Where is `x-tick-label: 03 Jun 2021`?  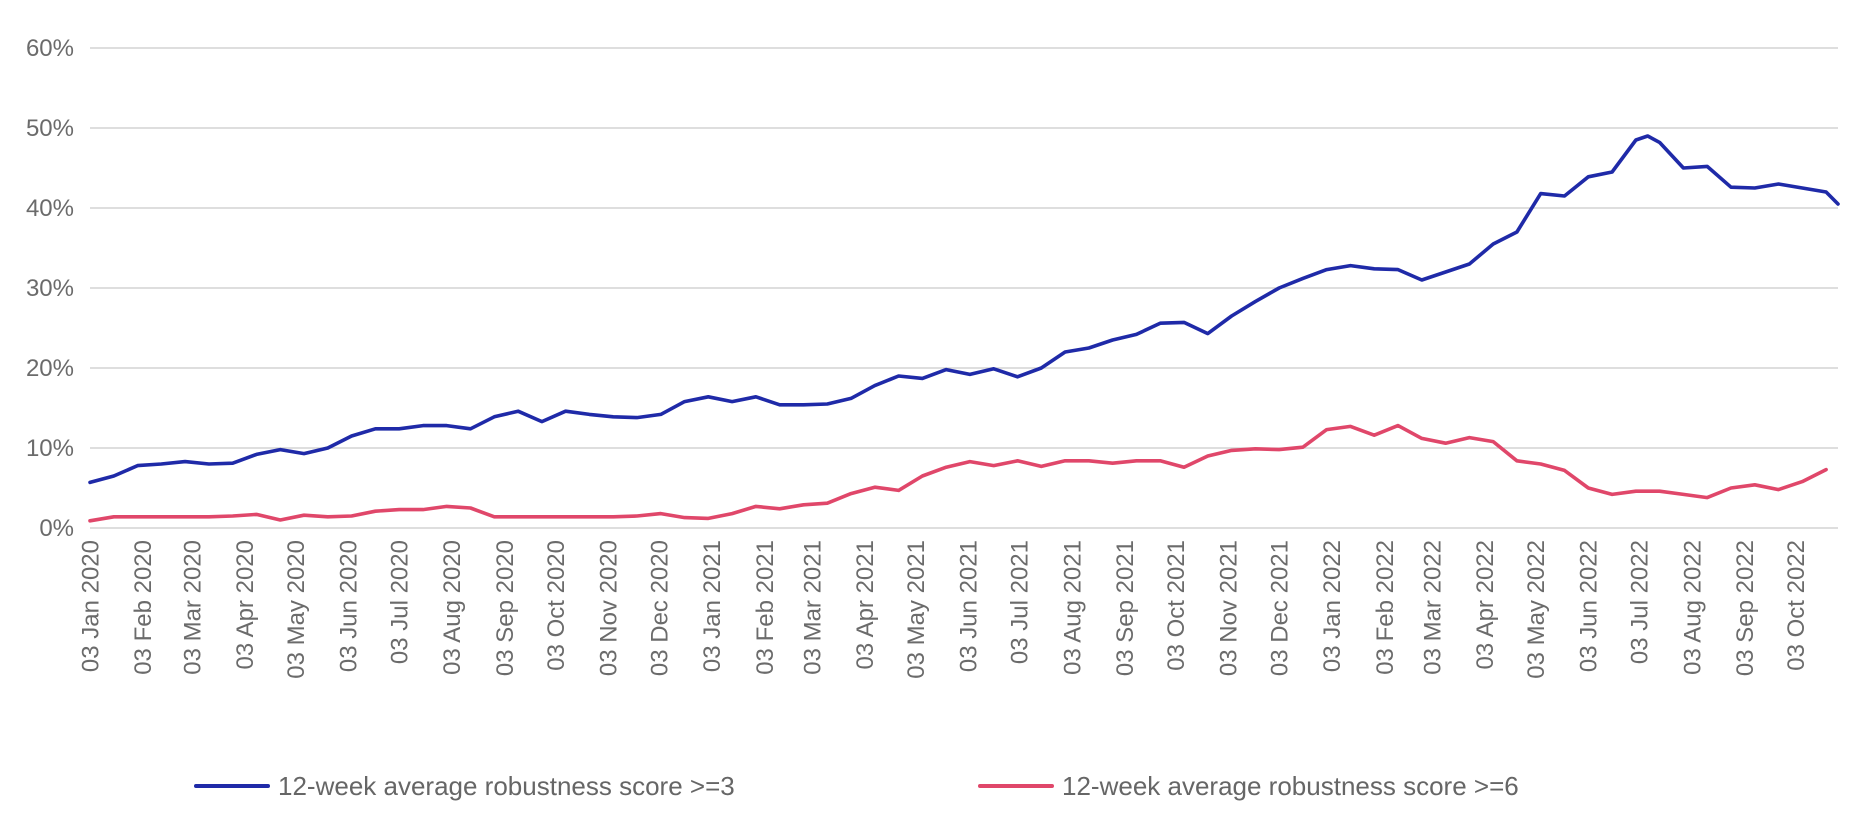
x-tick-label: 03 Jun 2021 is located at coordinates (969, 606).